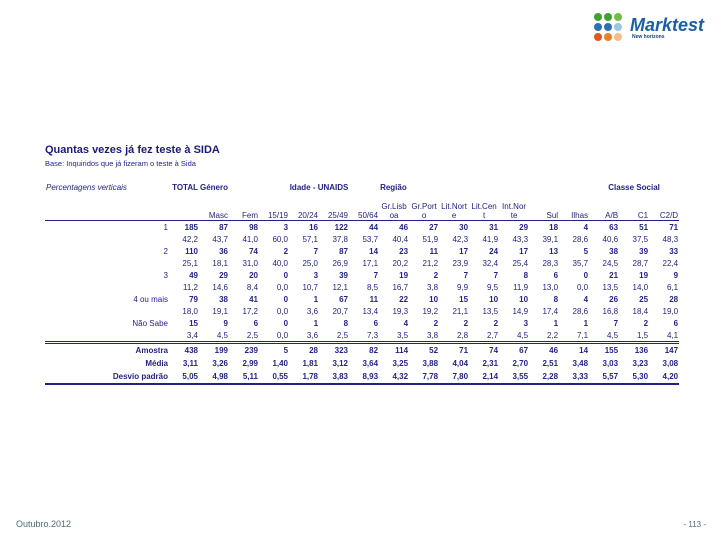 This screenshot has width=720, height=540. What do you see at coordinates (192, 335) in the screenshot?
I see `percent-cell: 3,4` at bounding box center [192, 335].